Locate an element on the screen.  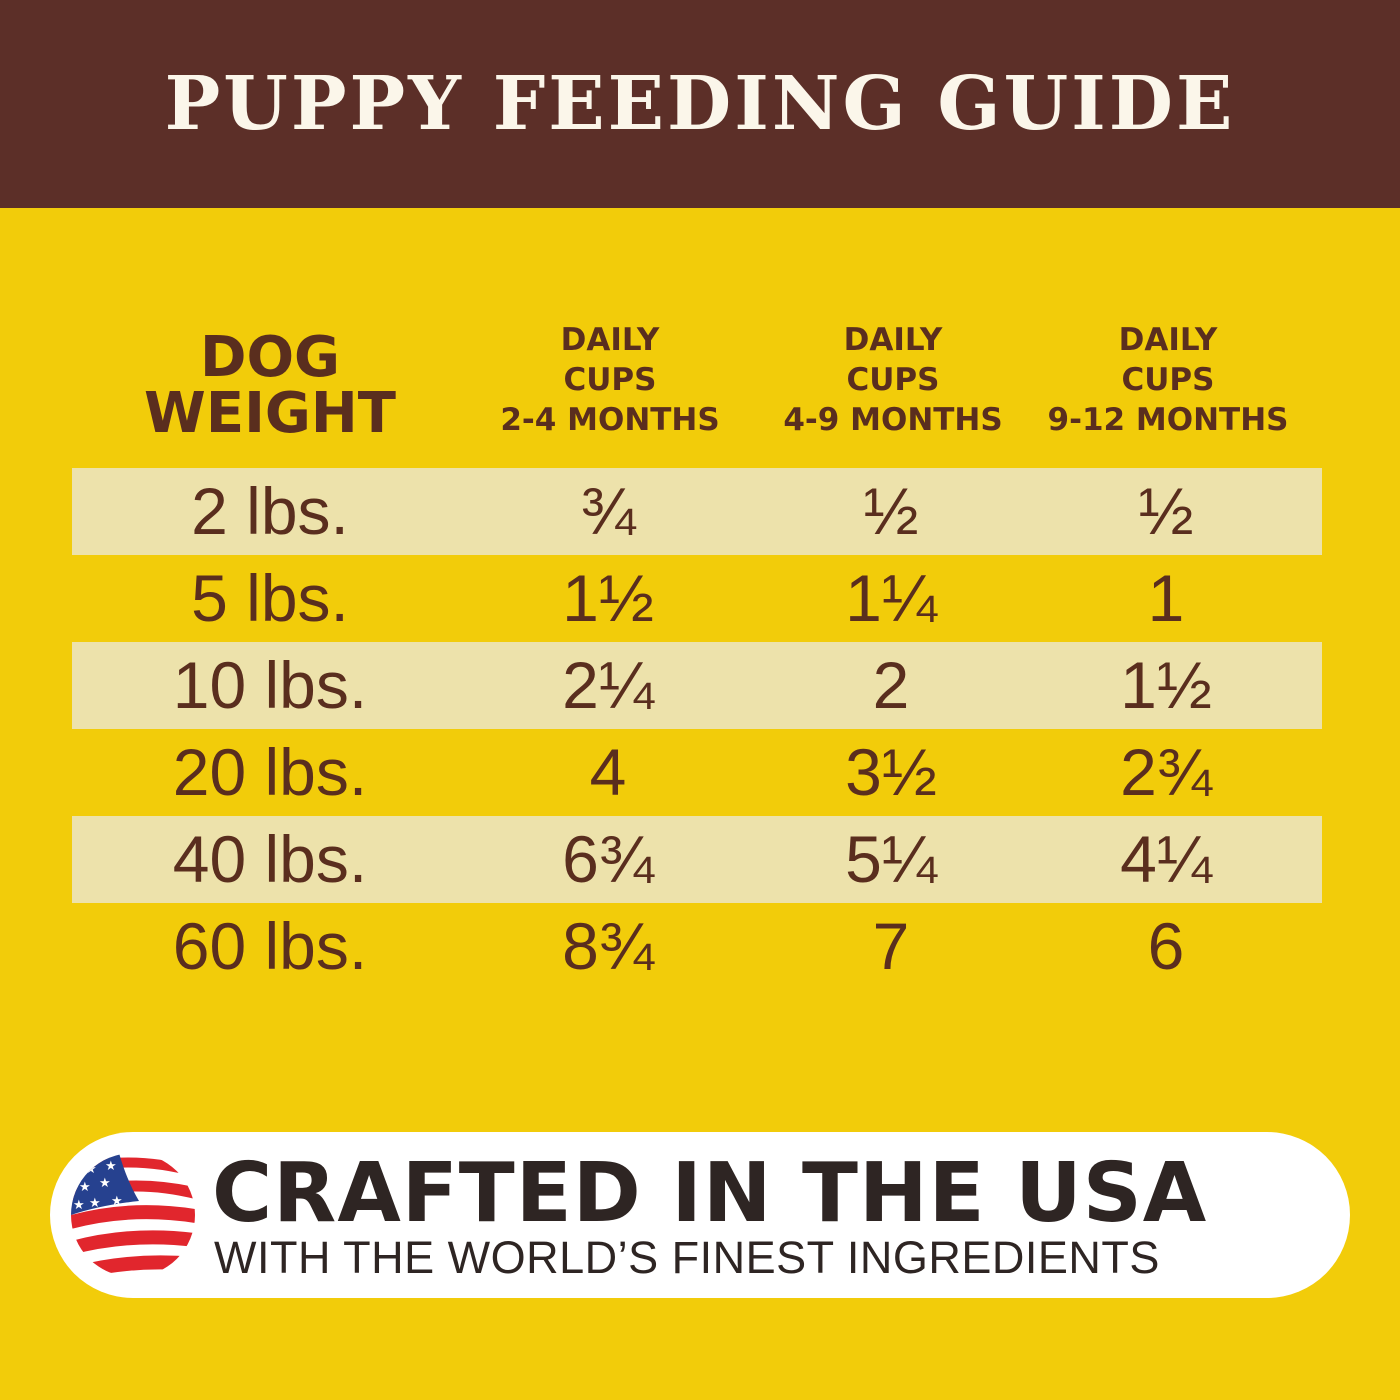
header-line: 4-9 MONTHS is located at coordinates (893, 420).